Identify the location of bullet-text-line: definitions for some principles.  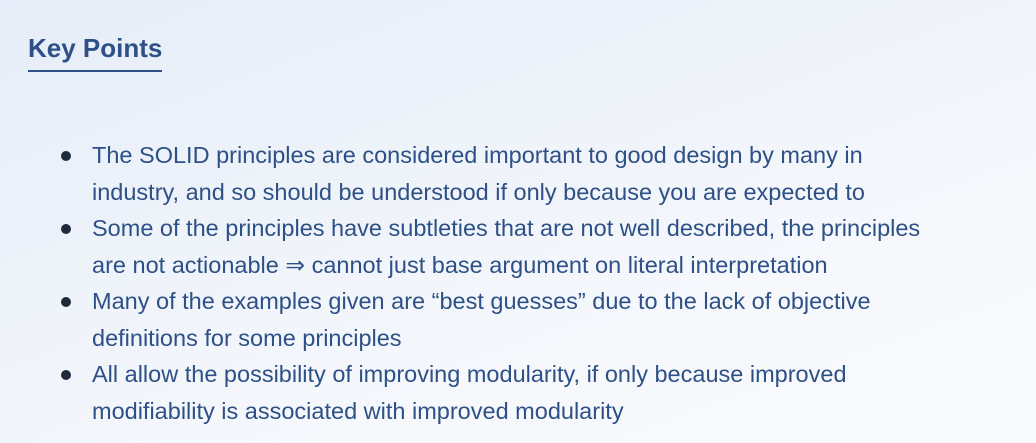
(247, 337).